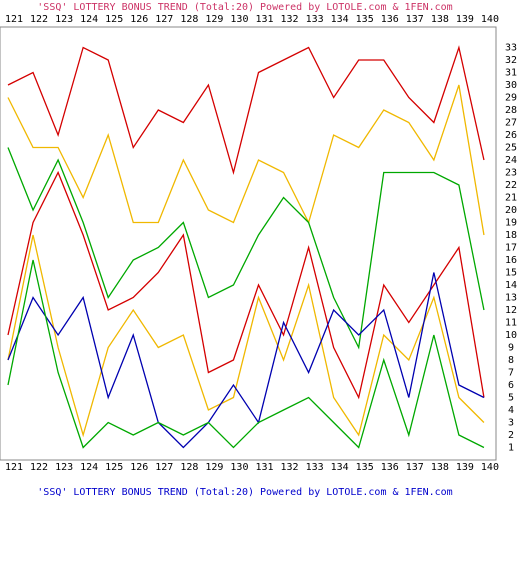 This screenshot has height=565, width=523. I want to click on y-tick-label: 26, so click(511, 135).